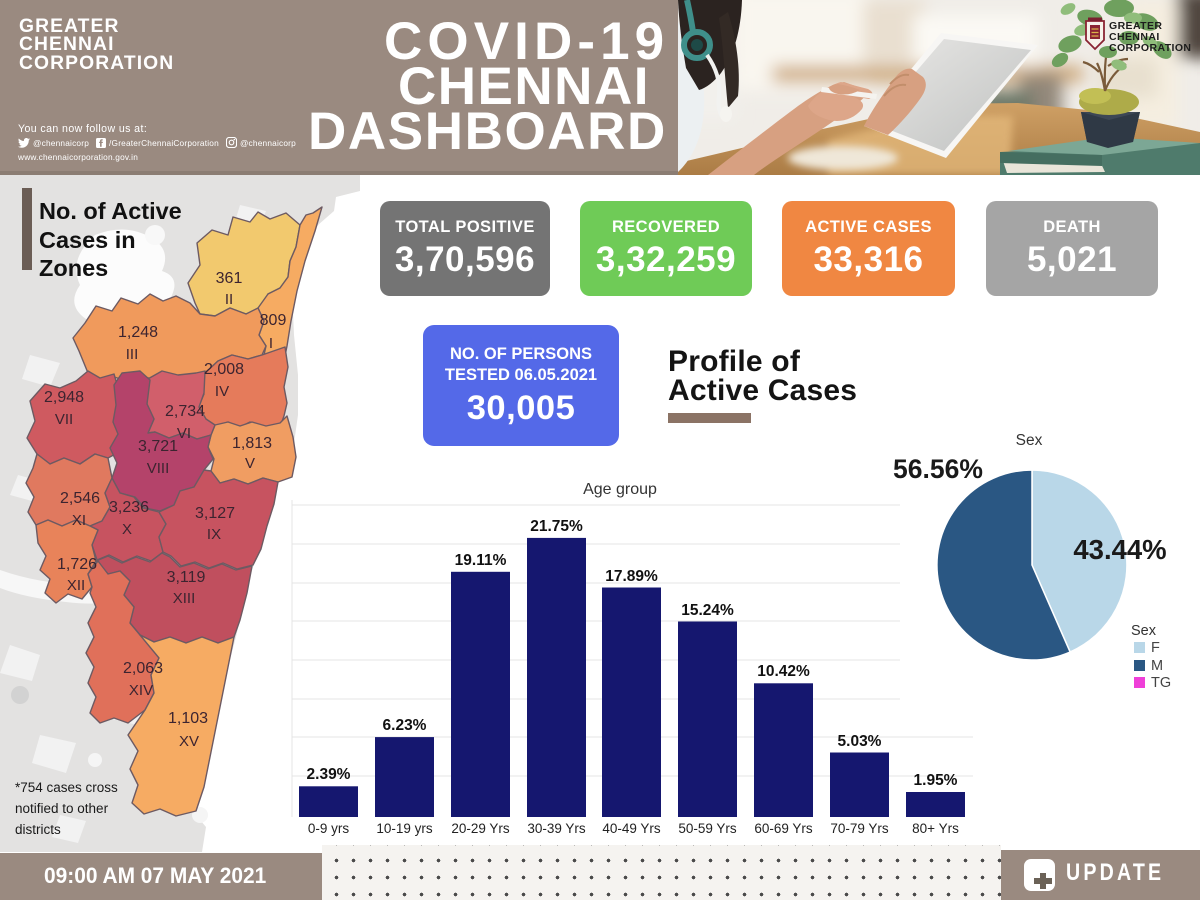 Image resolution: width=1200 pixels, height=900 pixels. I want to click on svg-text: V, so click(250, 463).